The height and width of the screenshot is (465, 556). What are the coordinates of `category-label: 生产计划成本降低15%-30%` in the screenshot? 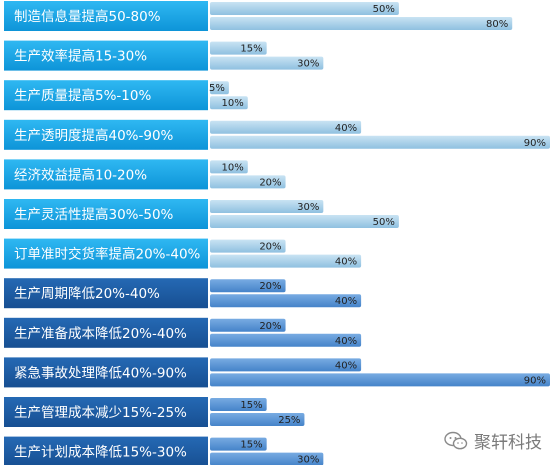 It's located at (100, 453).